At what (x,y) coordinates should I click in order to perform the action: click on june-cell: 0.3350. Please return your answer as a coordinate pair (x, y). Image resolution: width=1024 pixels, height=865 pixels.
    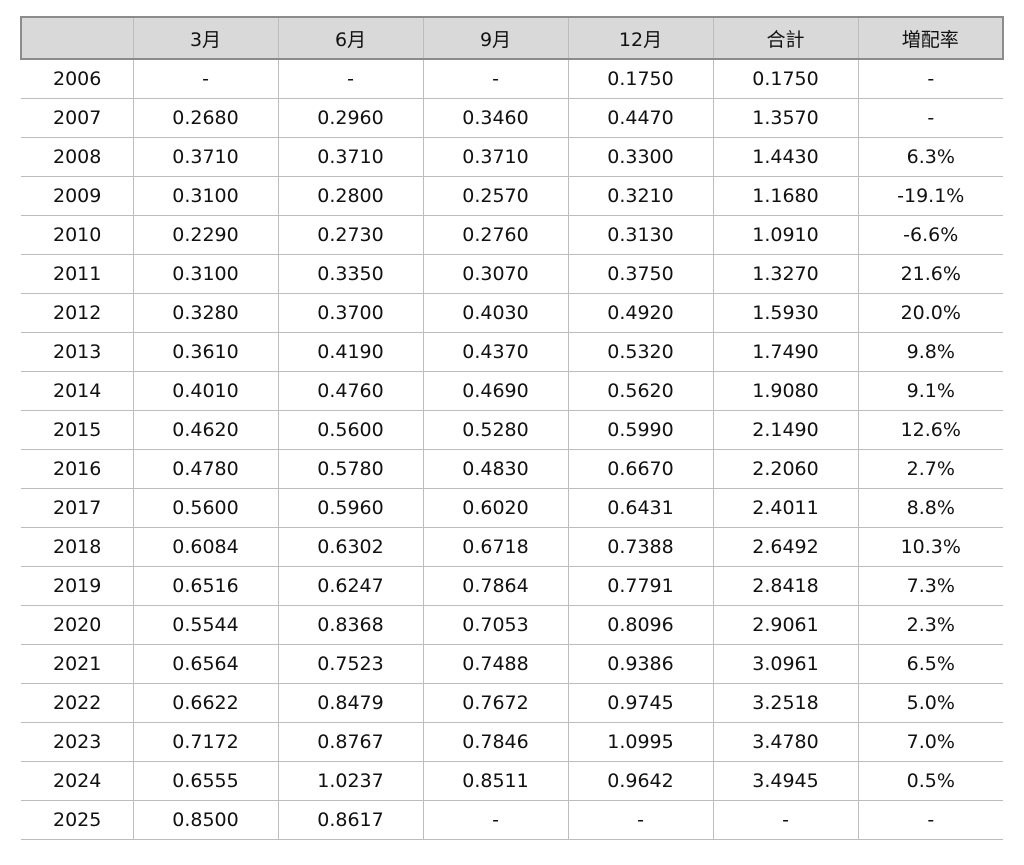
    Looking at the image, I should click on (350, 274).